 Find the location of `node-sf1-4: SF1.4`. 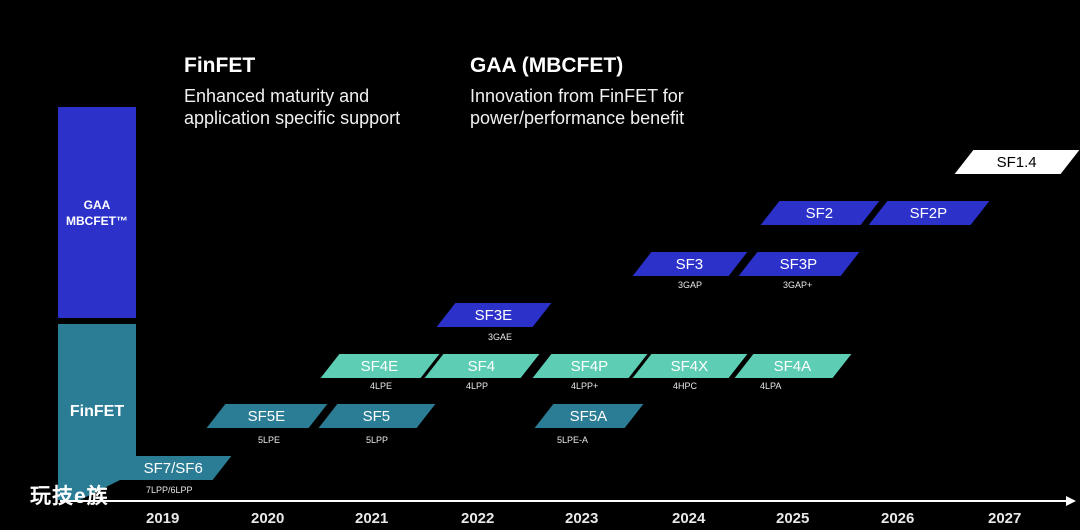

node-sf1-4: SF1.4 is located at coordinates (1017, 162).